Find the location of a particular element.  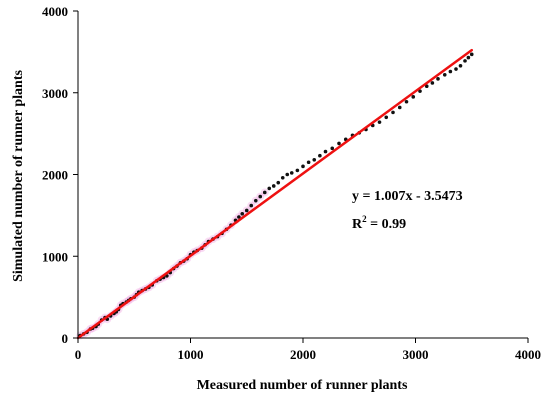

x-axis-label: Measured number of runner plants is located at coordinates (302, 385).